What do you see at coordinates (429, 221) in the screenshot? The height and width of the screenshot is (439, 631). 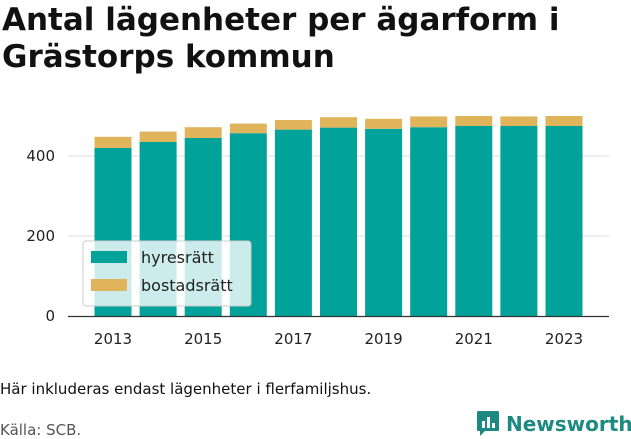 I see `bar-hyresratt-2020` at bounding box center [429, 221].